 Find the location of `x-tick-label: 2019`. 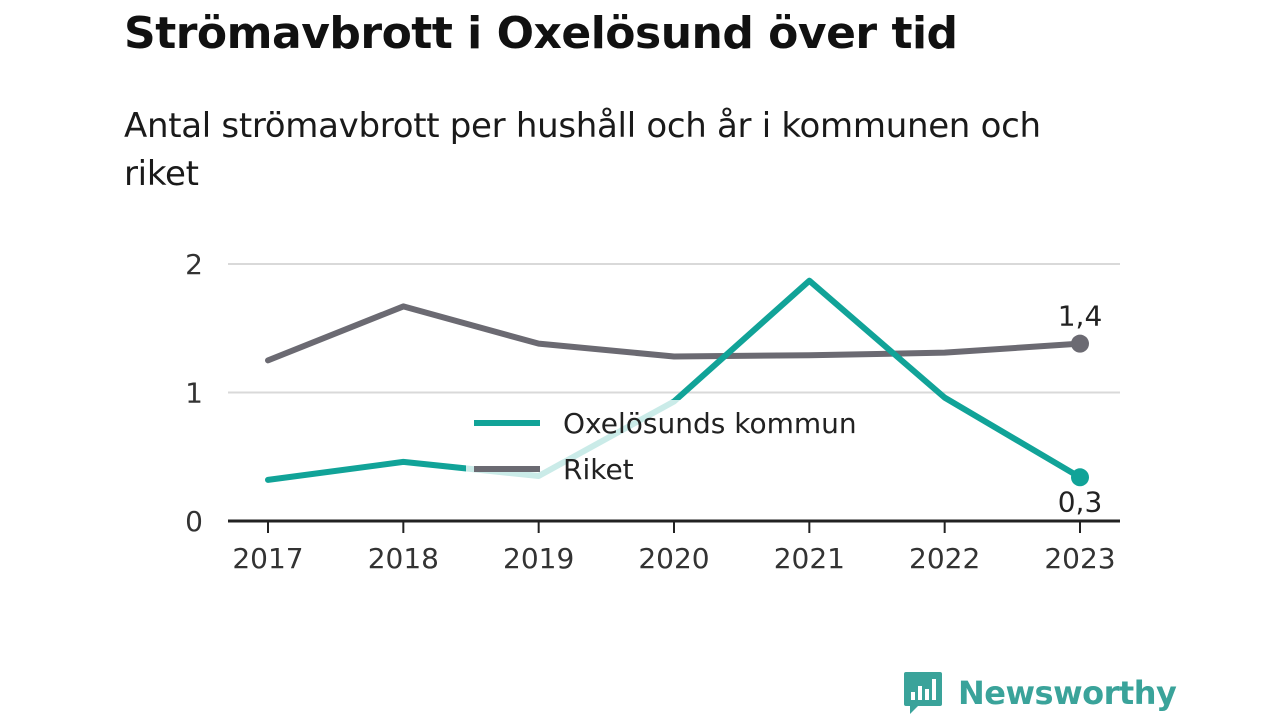

x-tick-label: 2019 is located at coordinates (538, 558).